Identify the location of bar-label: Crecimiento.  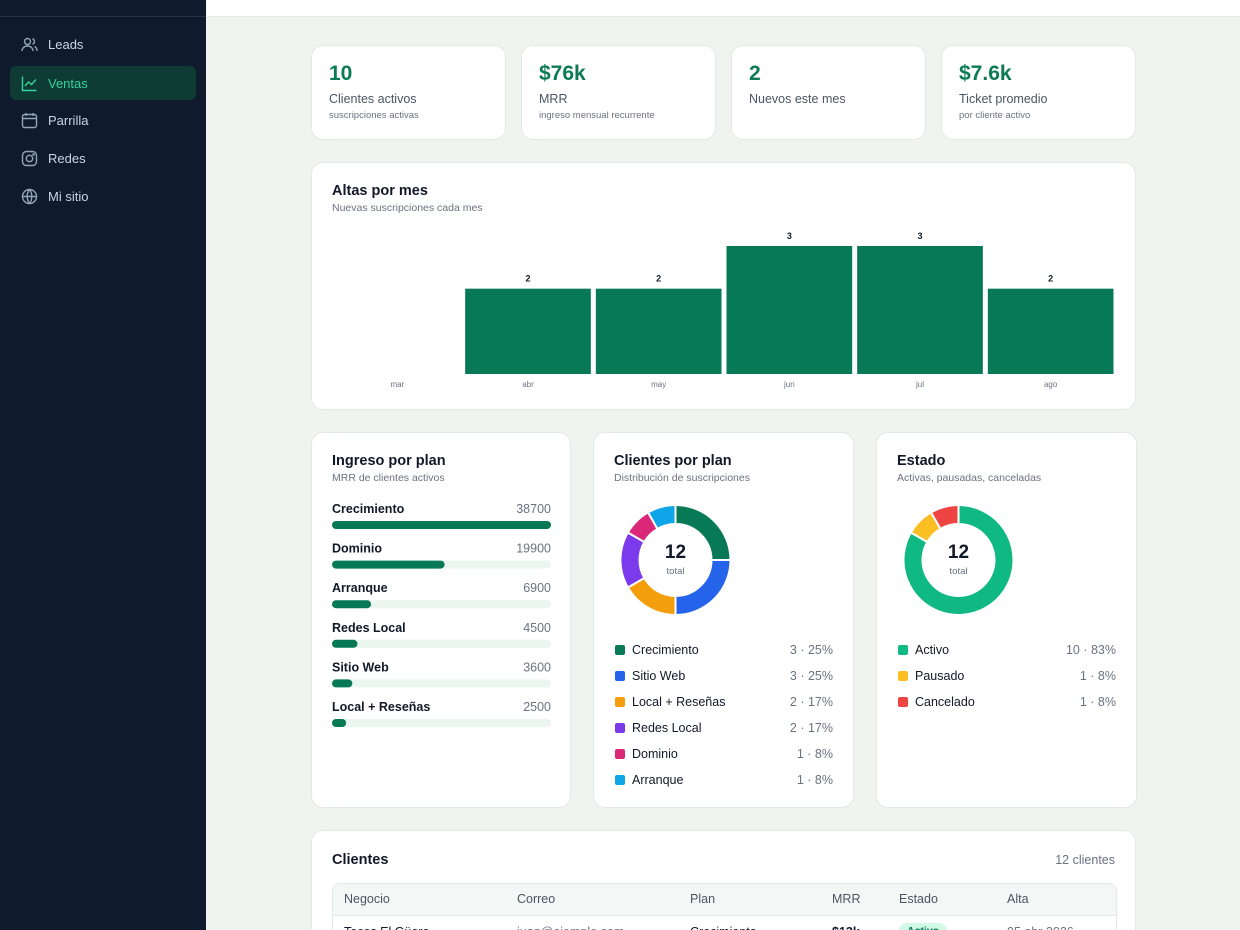
(368, 509).